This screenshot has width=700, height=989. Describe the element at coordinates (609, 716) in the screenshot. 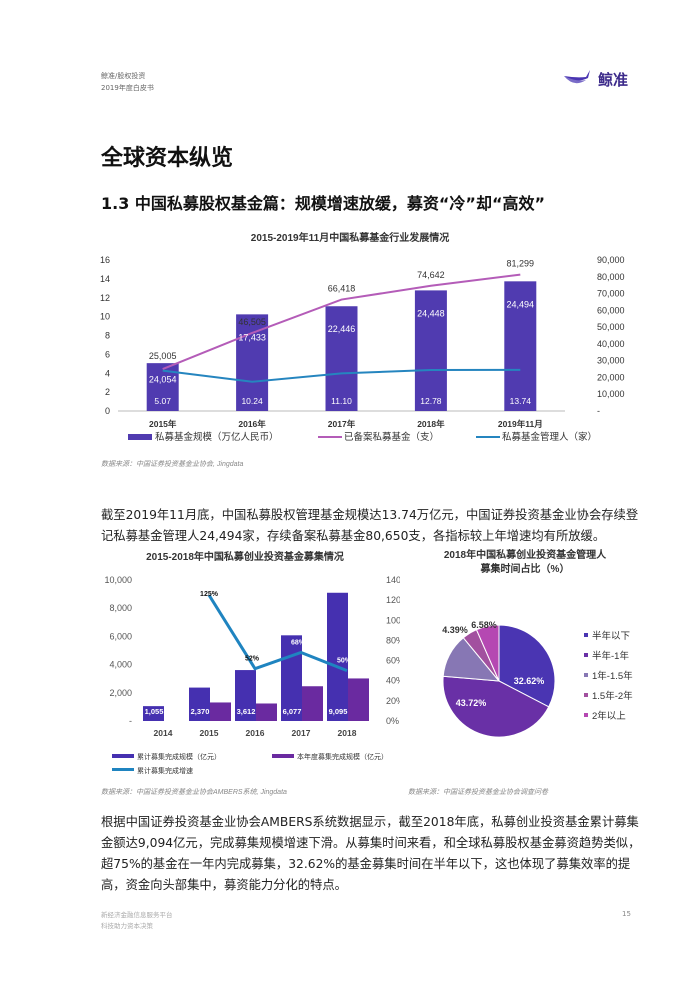

I see `legend-label: 2年以上` at that location.